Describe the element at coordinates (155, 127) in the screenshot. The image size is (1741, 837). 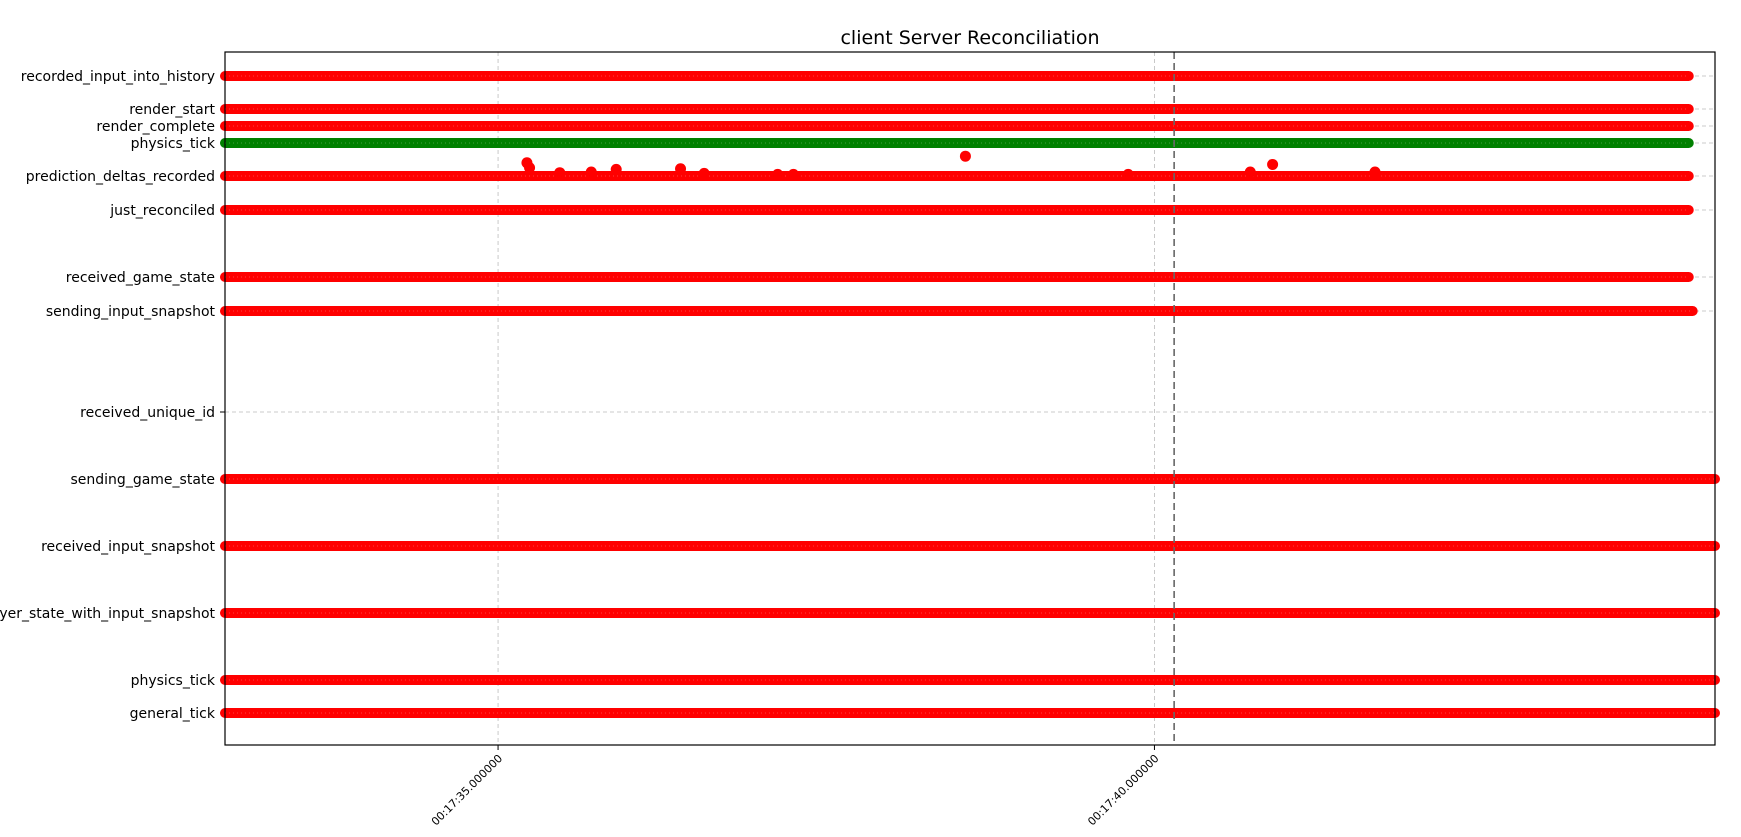
I see `y-tick-label: render_complete` at that location.